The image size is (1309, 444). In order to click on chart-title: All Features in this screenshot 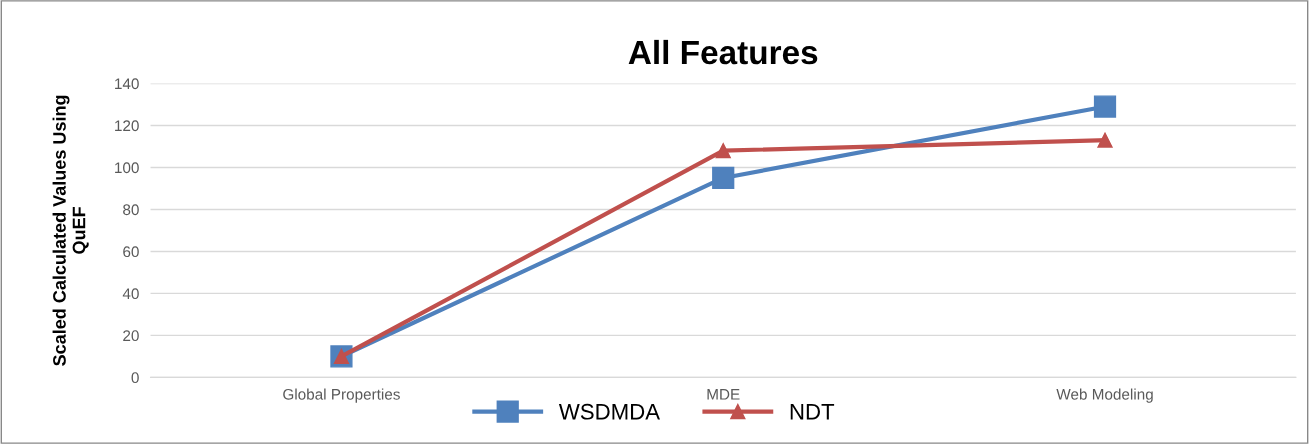, I will do `click(723, 52)`.